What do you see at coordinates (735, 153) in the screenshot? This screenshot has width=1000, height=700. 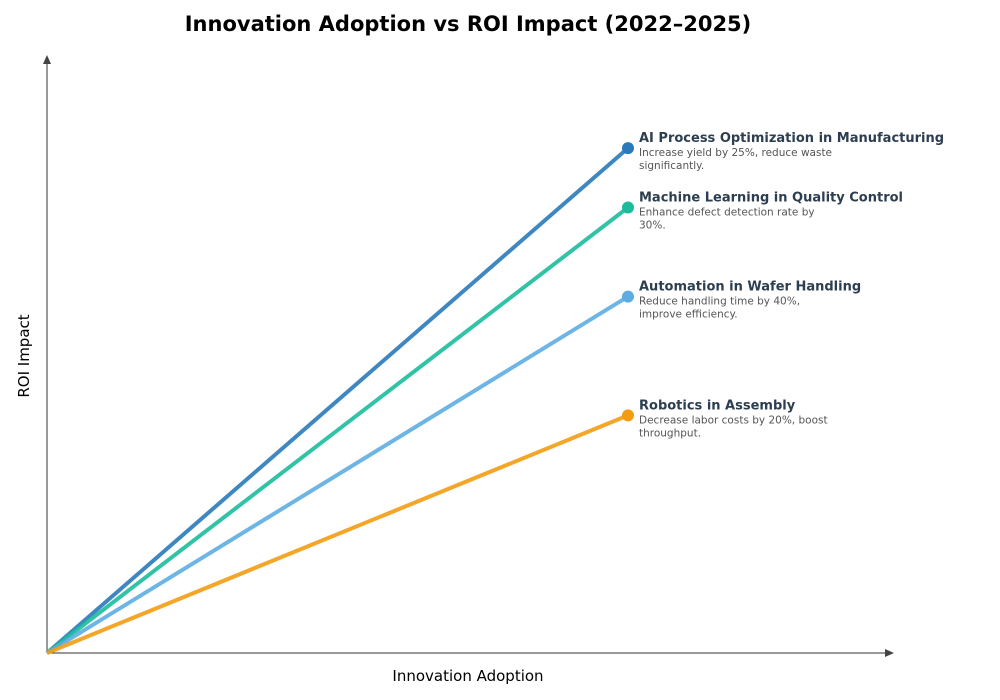 I see `series-description: Increase yield by 25%, reduce waste` at bounding box center [735, 153].